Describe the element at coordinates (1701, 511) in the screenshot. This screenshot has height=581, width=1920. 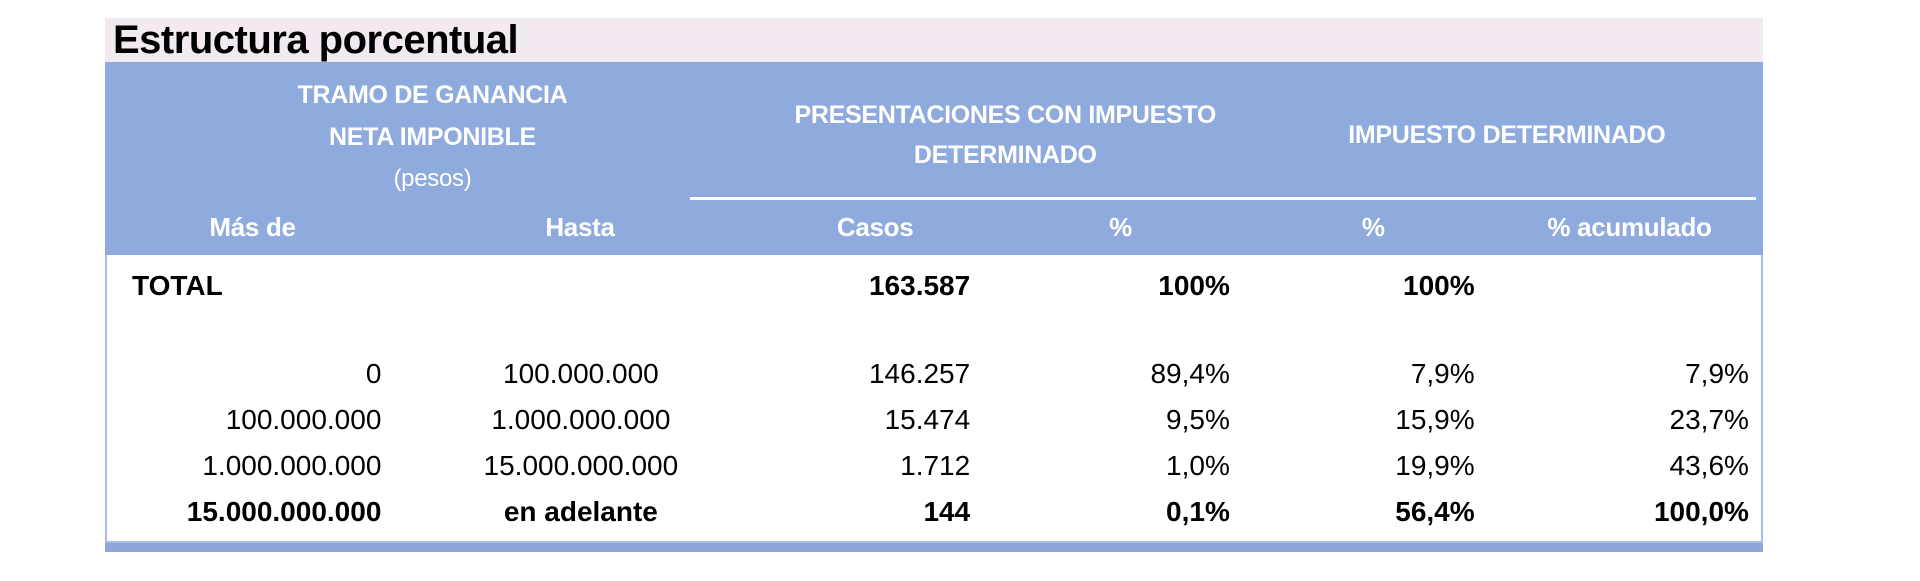
I see `cell-pct-acumulado: 100,0%` at that location.